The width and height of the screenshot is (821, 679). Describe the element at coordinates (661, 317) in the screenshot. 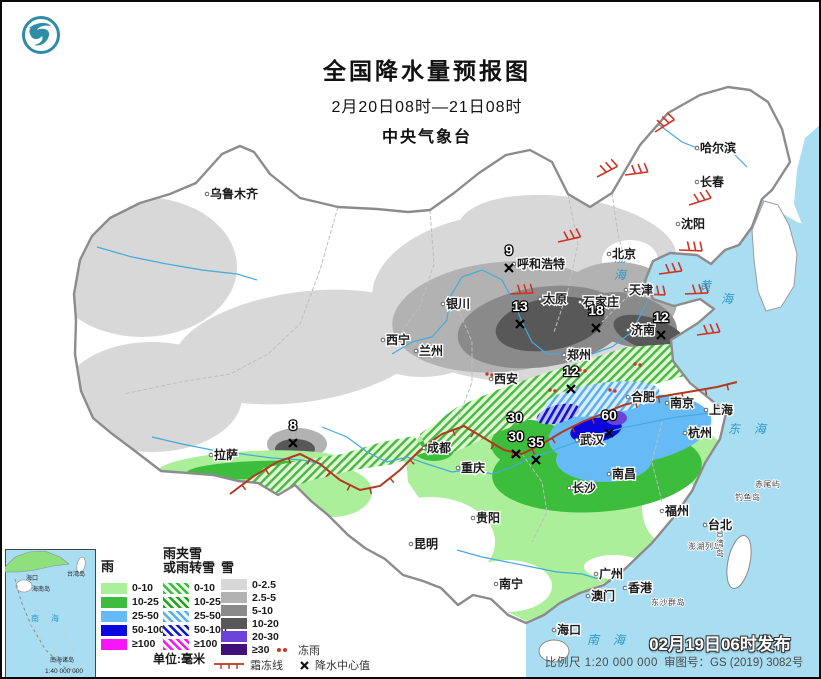

I see `precip-center-value: 12` at that location.